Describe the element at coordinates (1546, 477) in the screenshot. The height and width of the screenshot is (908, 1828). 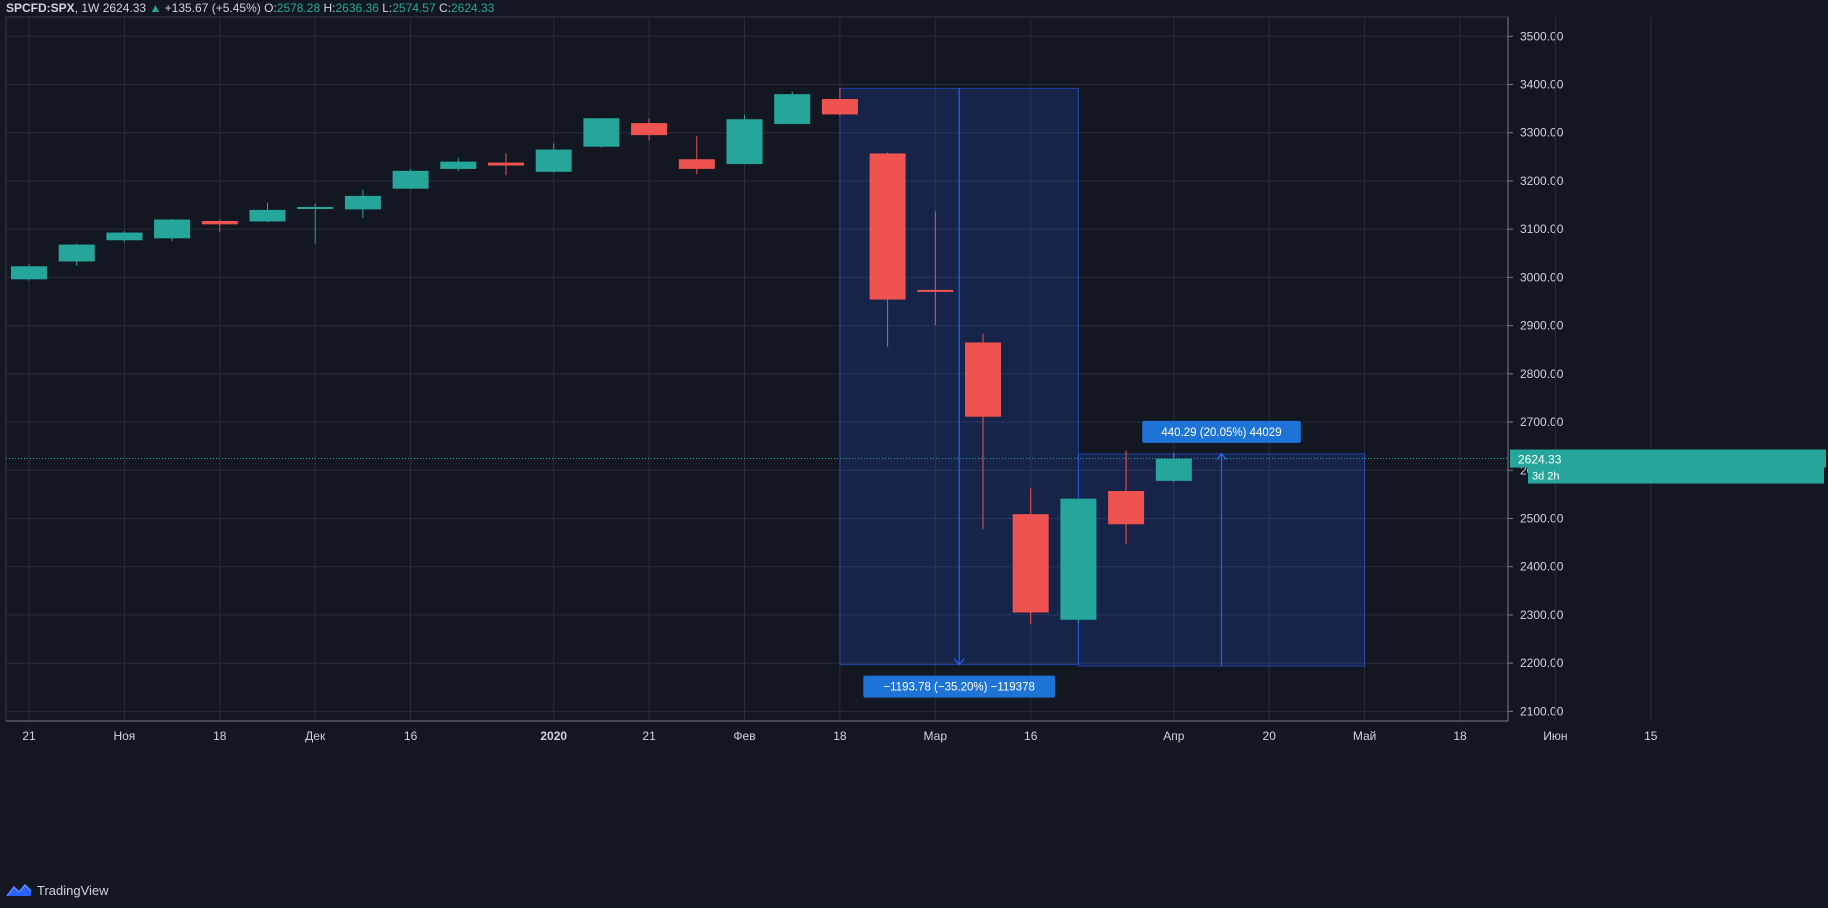
I see `countdown-label: 3d 2h` at that location.